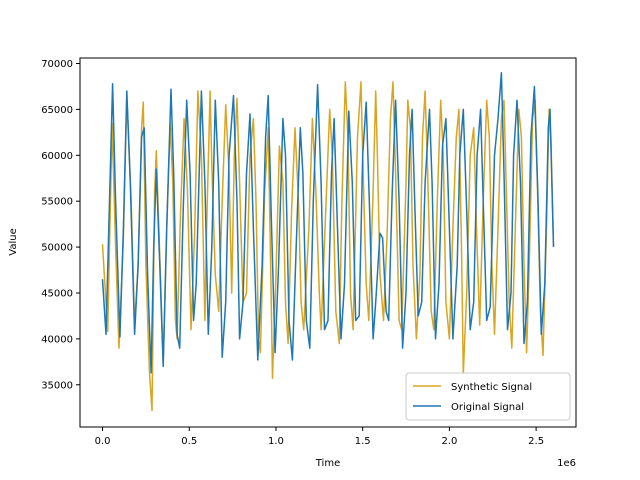 The image size is (640, 480). What do you see at coordinates (487, 407) in the screenshot?
I see `legend-label-original: Original Signal` at bounding box center [487, 407].